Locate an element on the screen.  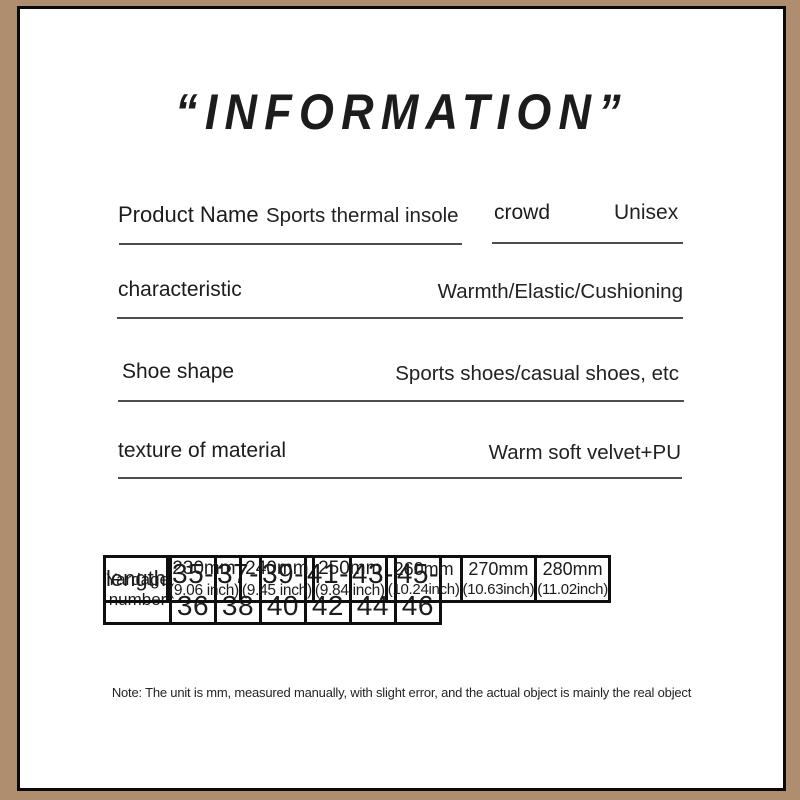
material-value: Warm soft velvet+PU is located at coordinates (584, 452).